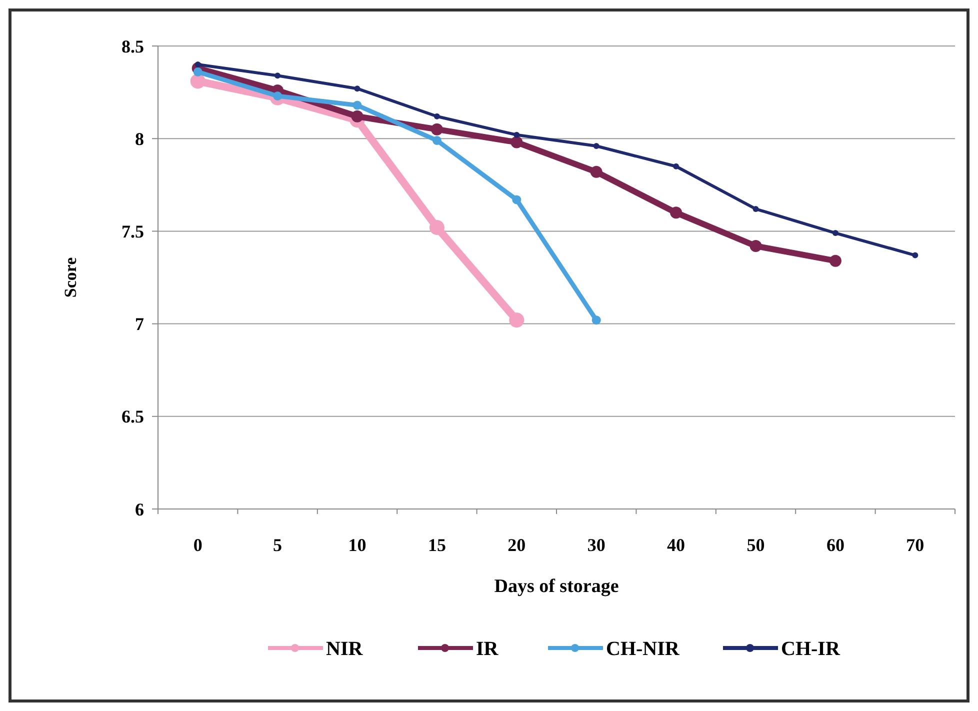  Describe the element at coordinates (133, 416) in the screenshot. I see `y-tick-label: 6.5` at that location.